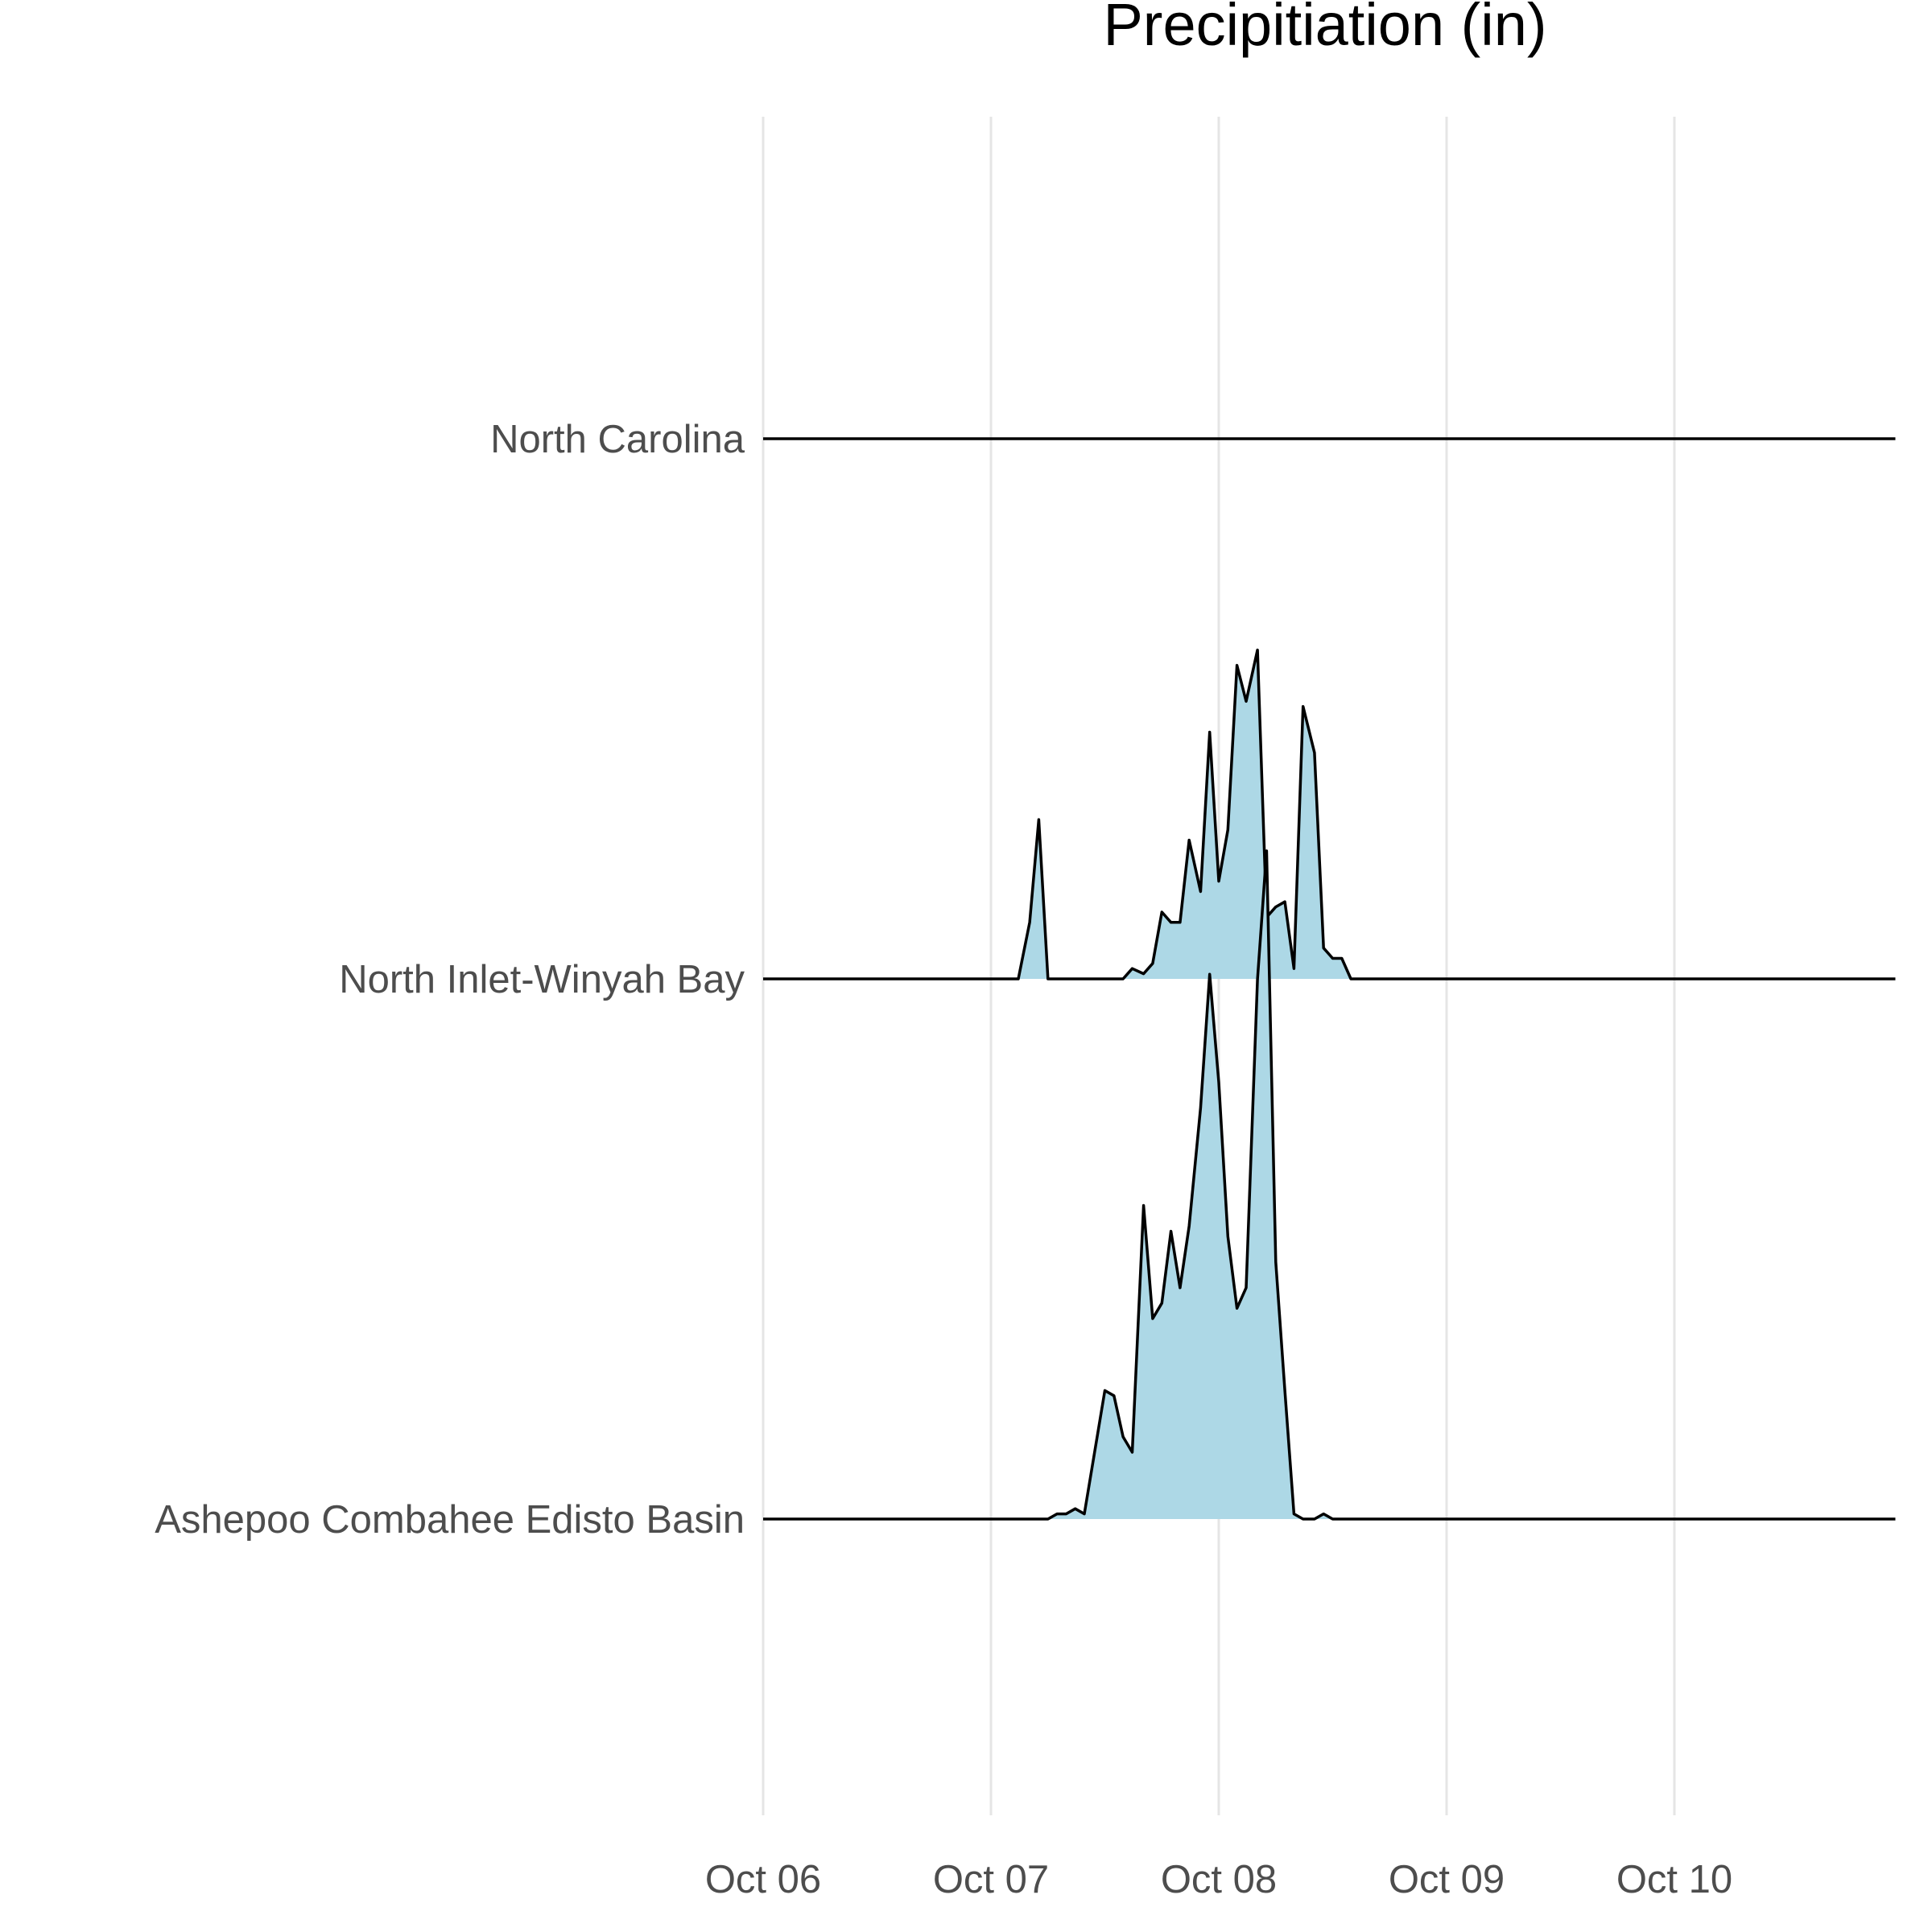 This screenshot has height=1932, width=1932. What do you see at coordinates (1324, 29) in the screenshot?
I see `chart-title: Precipitiation (in)` at bounding box center [1324, 29].